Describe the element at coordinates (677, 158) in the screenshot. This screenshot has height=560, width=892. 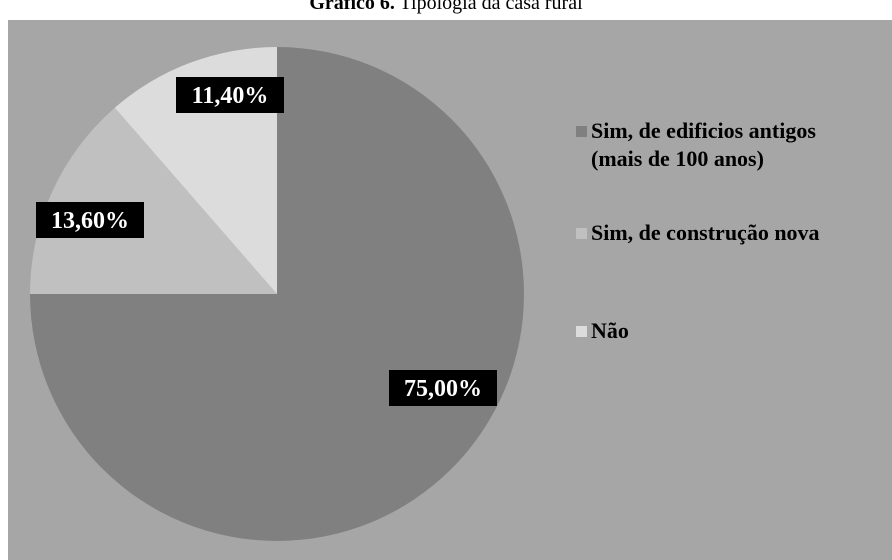
I see `legend-label: (mais de 100 anos)` at that location.